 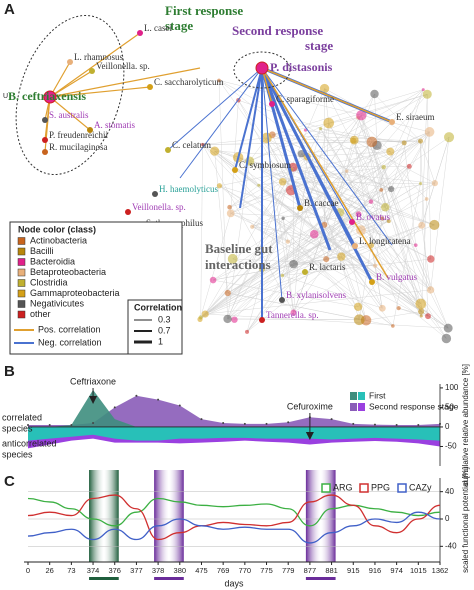 I want to click on node-label: C. symbiosum, so click(x=265, y=165).